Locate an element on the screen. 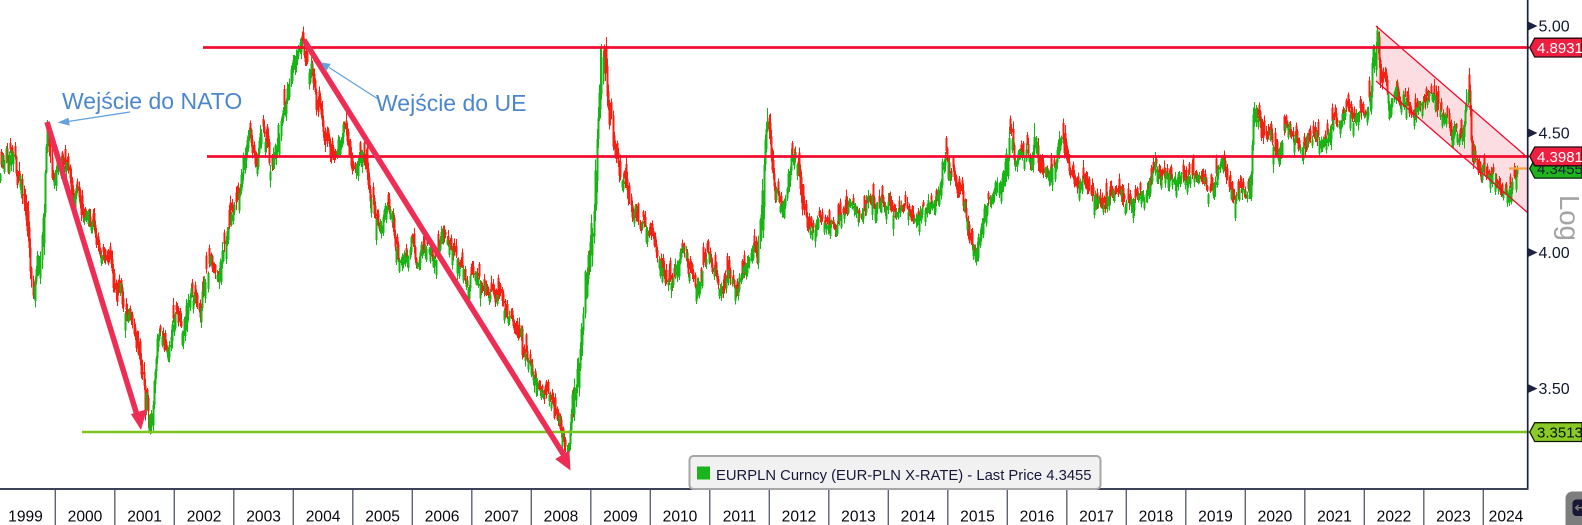 Image resolution: width=1582 pixels, height=525 pixels. svg-text: 2001 is located at coordinates (144, 517).